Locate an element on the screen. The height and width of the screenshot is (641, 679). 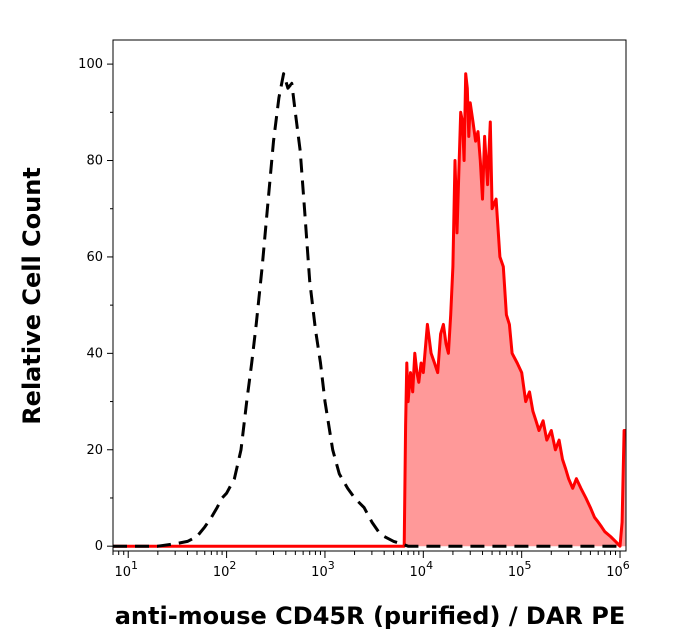
y-axis-title: Relative Cell Count is located at coordinates (32, 296).